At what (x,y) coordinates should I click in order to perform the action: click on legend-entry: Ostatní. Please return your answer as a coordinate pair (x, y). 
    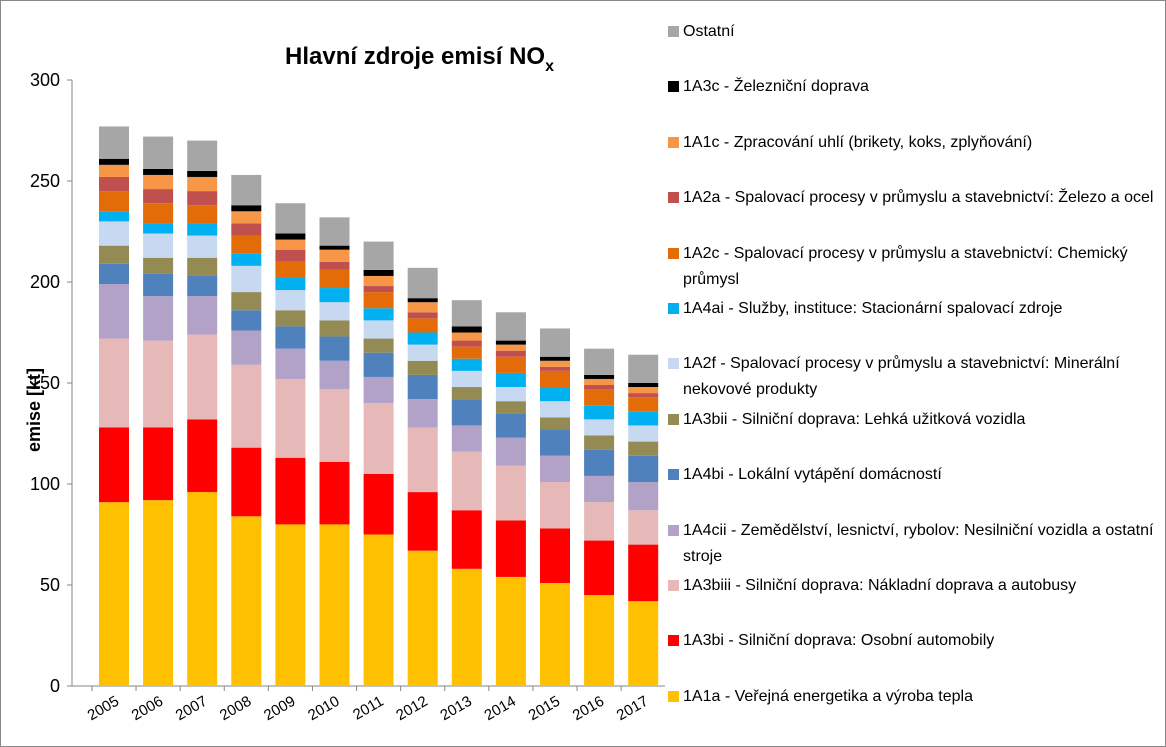
    Looking at the image, I should click on (913, 32).